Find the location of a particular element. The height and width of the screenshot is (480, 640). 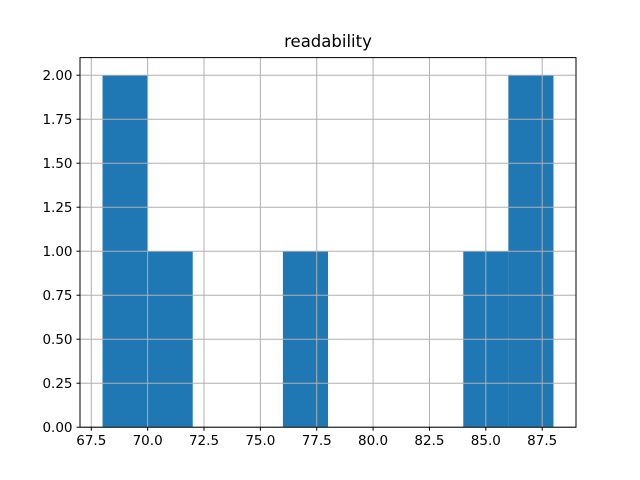

y-tick-label: 0.25 is located at coordinates (57, 384).